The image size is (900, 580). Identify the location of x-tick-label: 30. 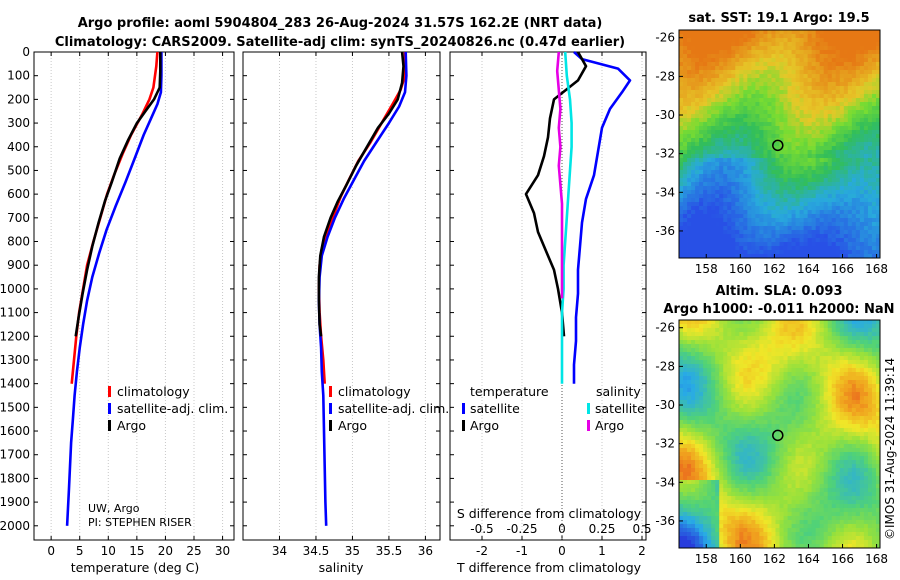
(222, 551).